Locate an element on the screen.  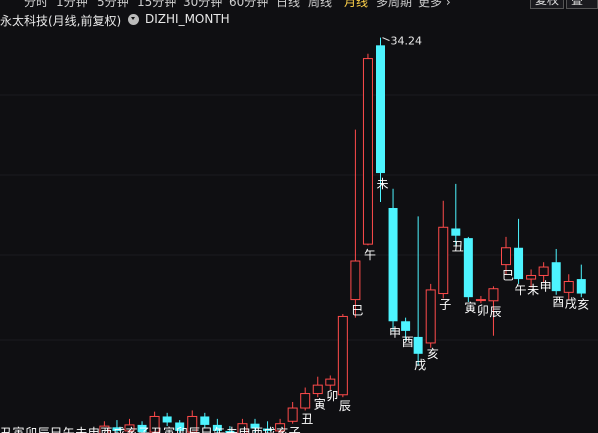
timeframe-tab-5: 60分钟 is located at coordinates (249, 4).